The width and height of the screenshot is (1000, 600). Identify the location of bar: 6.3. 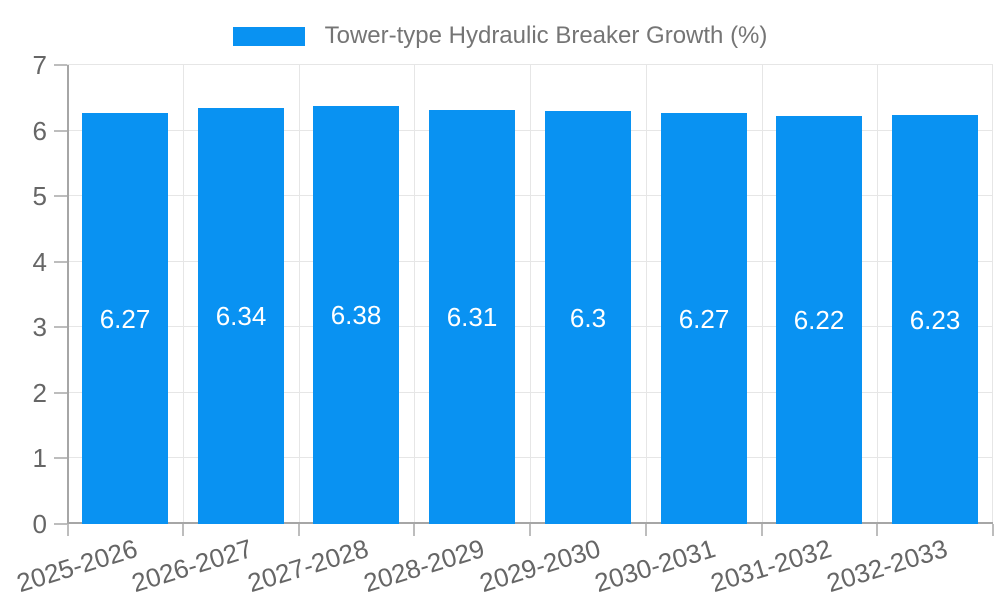
(588, 317).